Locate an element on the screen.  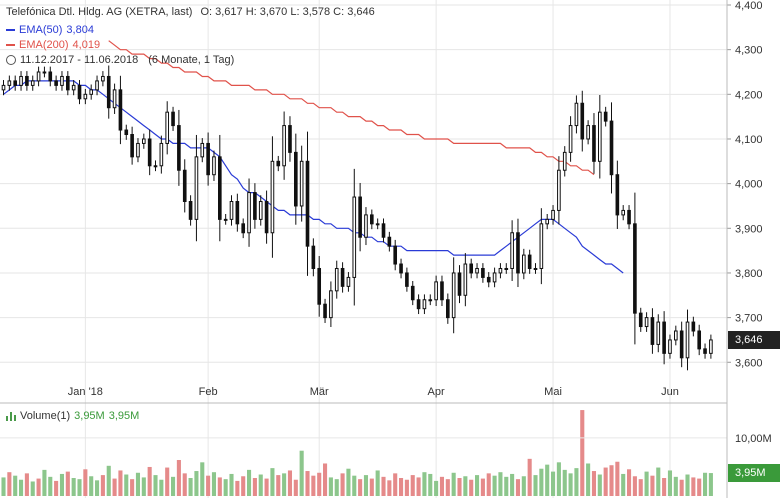
time-axis: Jan '18 Feb Mär Apr Mai Jun is located at coordinates (373, 392).